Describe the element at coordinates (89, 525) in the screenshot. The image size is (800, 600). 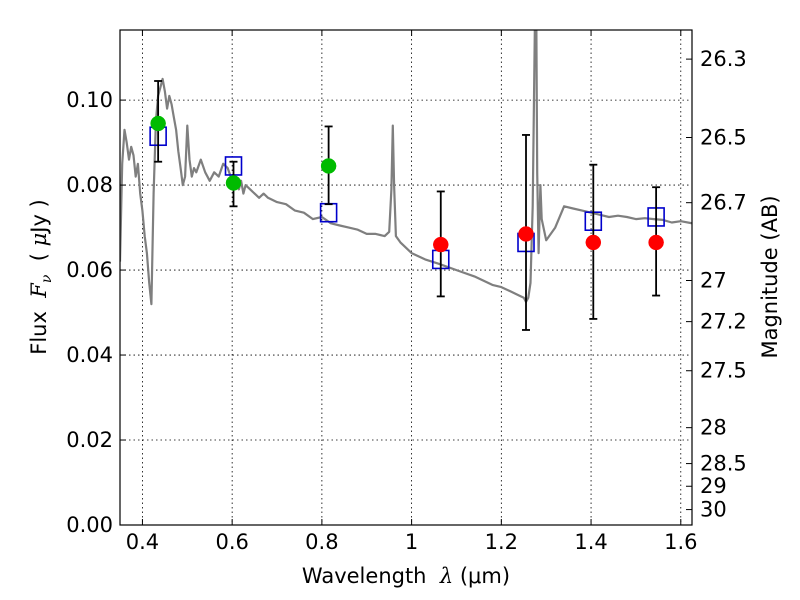
I see `y-tick-label: 0.00` at that location.